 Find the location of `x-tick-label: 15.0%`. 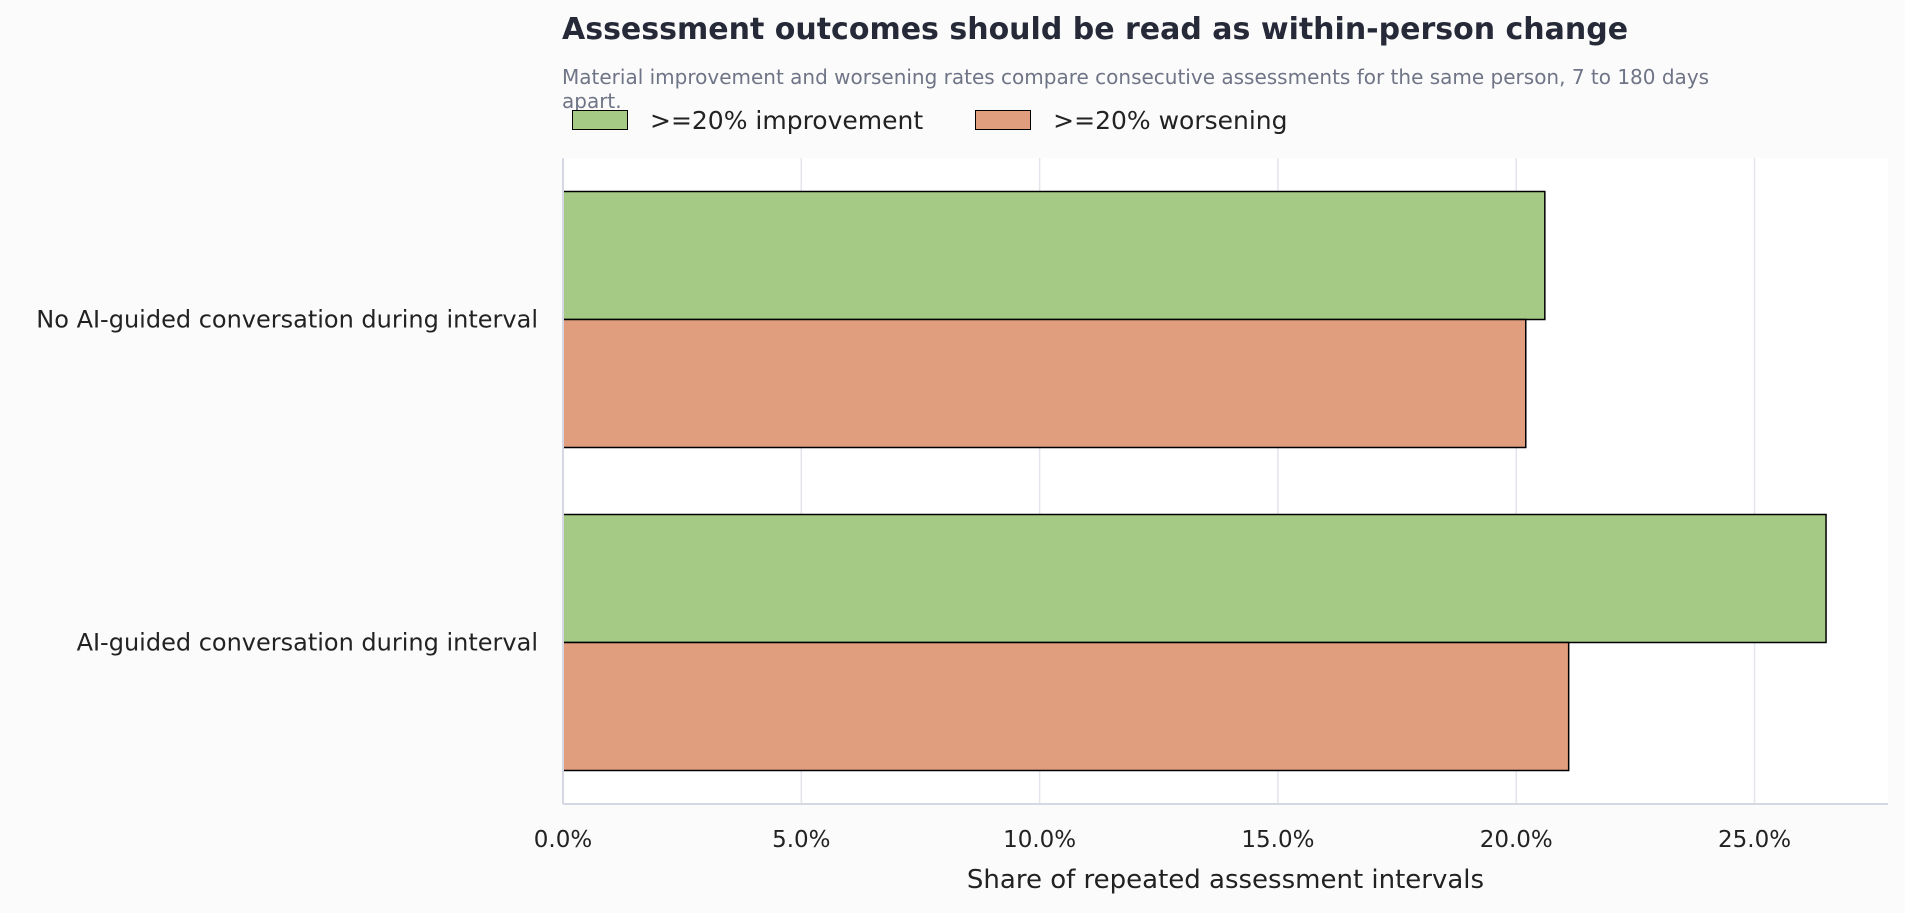

x-tick-label: 15.0% is located at coordinates (1277, 840).